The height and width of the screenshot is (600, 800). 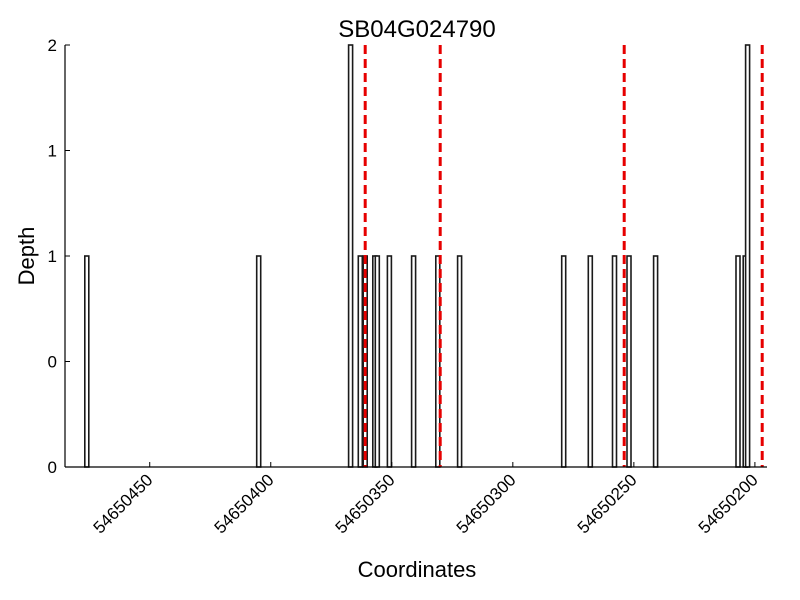 I want to click on x-tick-label: 54650450, so click(x=123, y=503).